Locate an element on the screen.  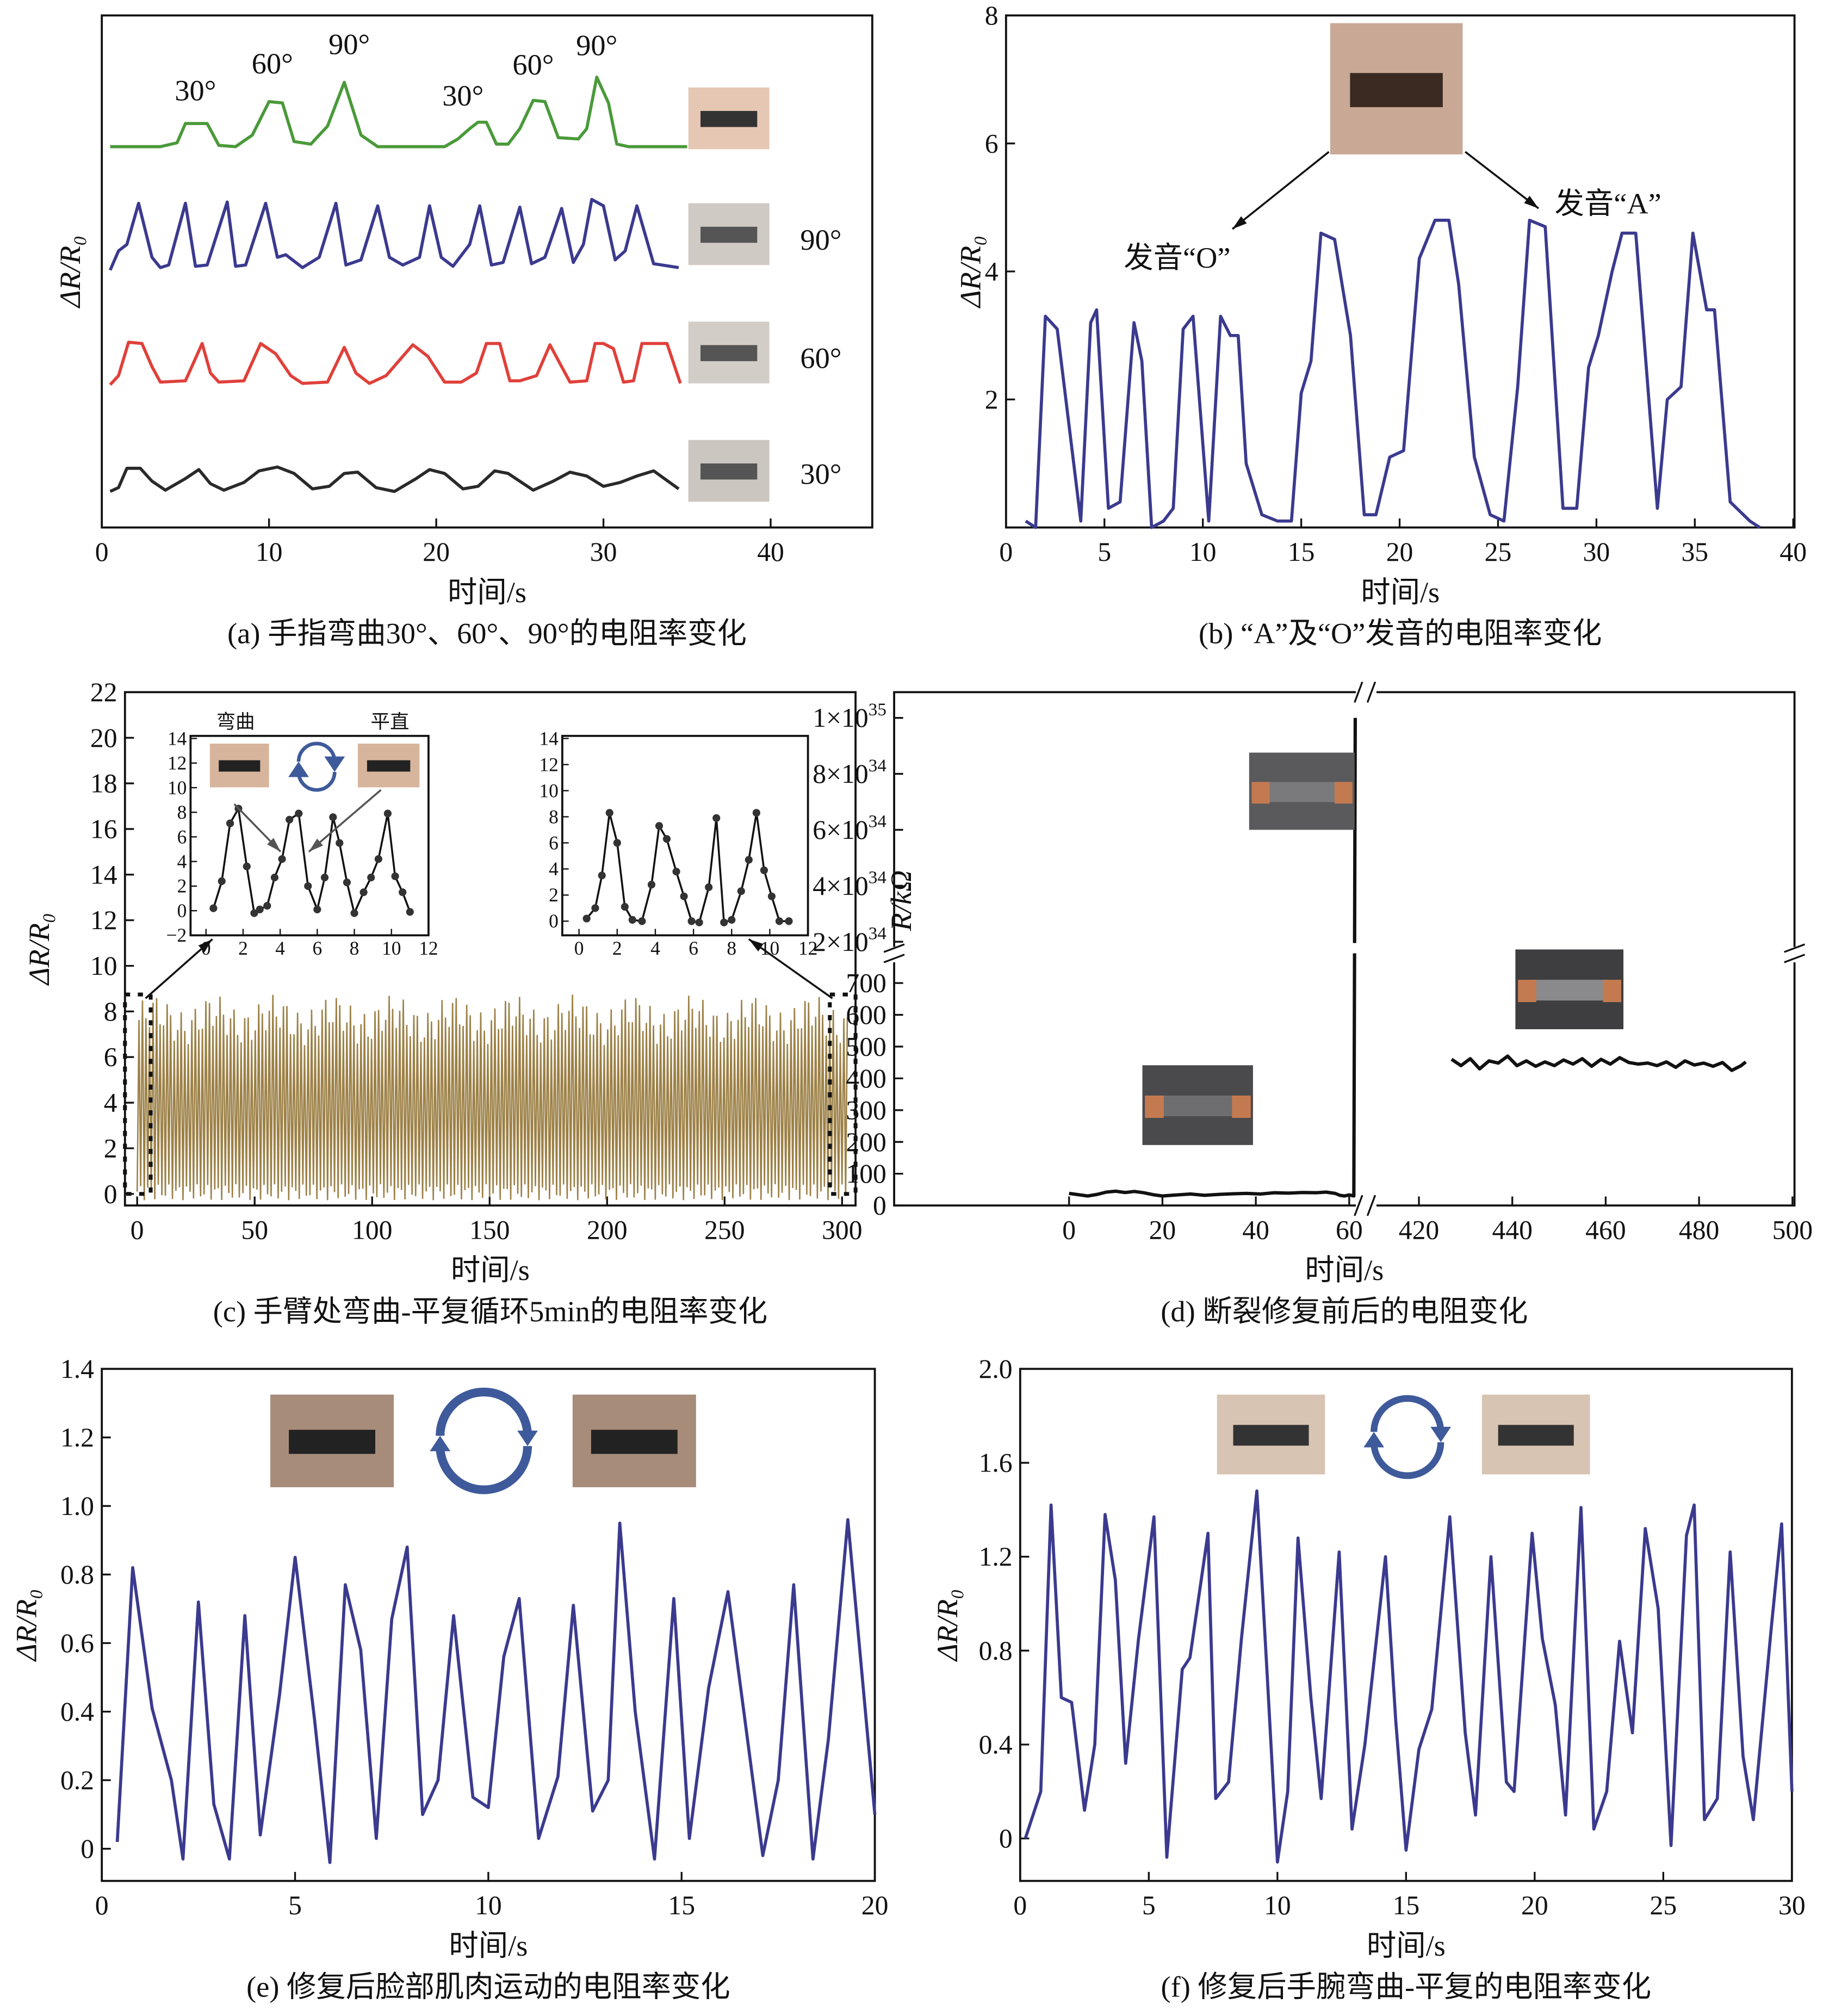
y-tick-label: 1.0 is located at coordinates (77, 1506).